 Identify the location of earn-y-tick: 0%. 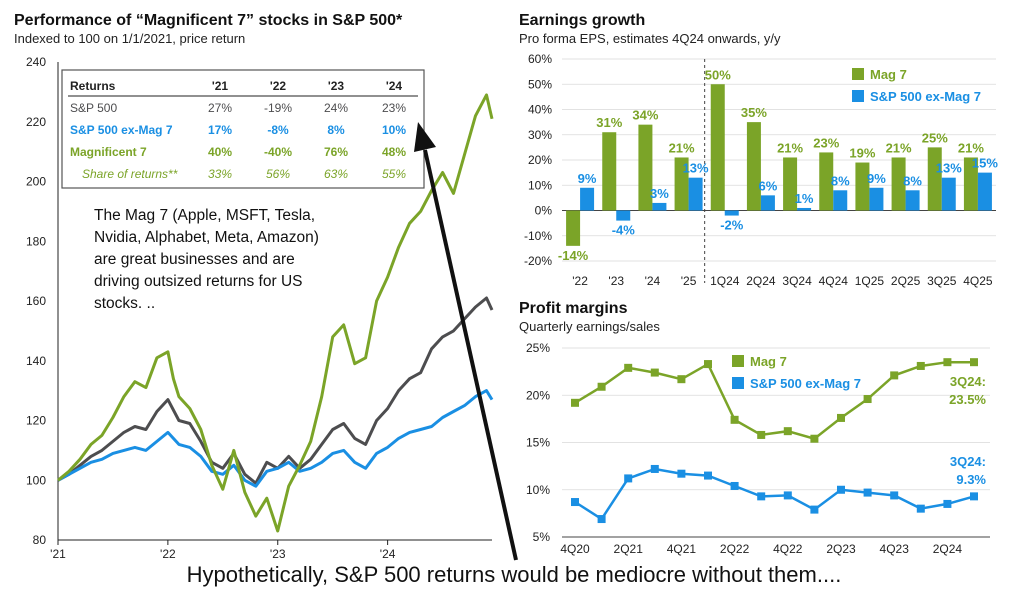
(544, 211).